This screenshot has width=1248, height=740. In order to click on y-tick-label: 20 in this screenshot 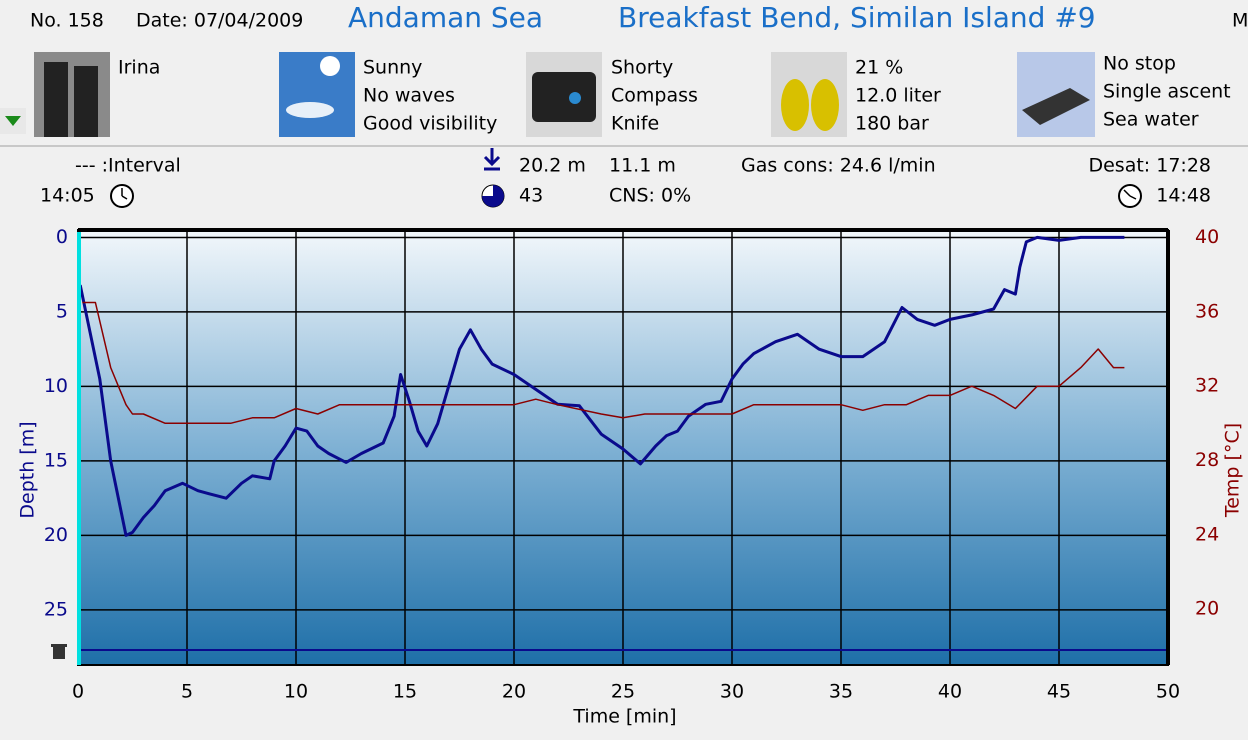, I will do `click(56, 535)`.